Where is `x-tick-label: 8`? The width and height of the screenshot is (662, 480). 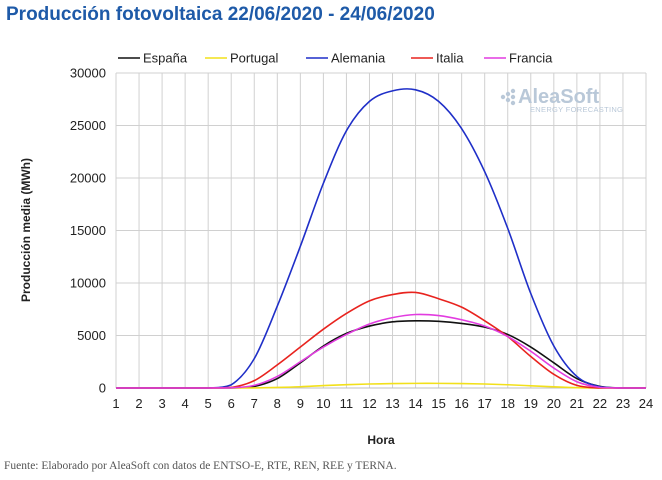
x-tick-label: 8 is located at coordinates (277, 403).